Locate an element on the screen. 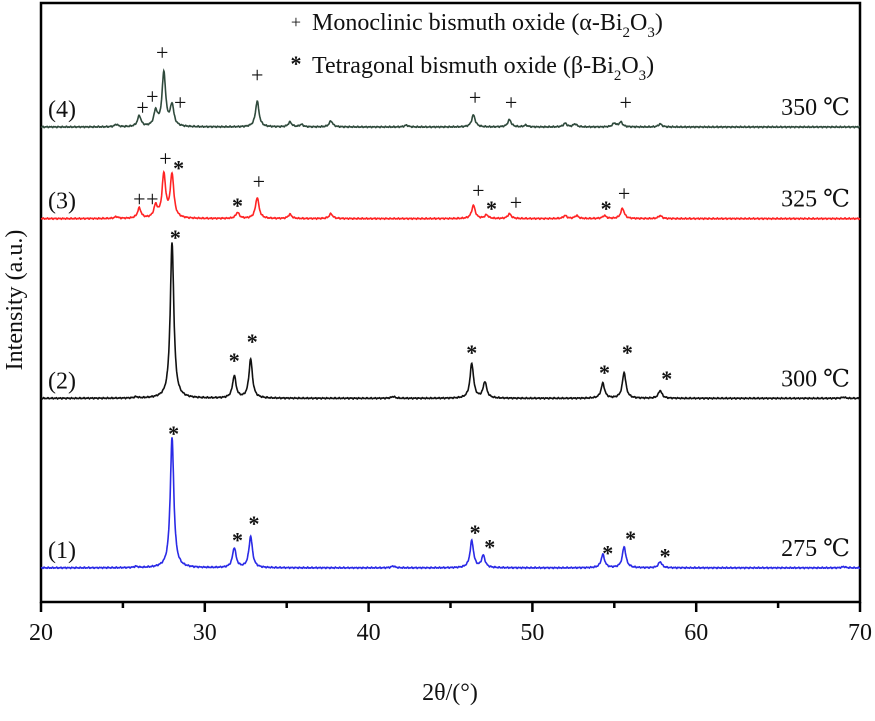 Image resolution: width=875 pixels, height=721 pixels. legend-star-symbol: * is located at coordinates (296, 63).